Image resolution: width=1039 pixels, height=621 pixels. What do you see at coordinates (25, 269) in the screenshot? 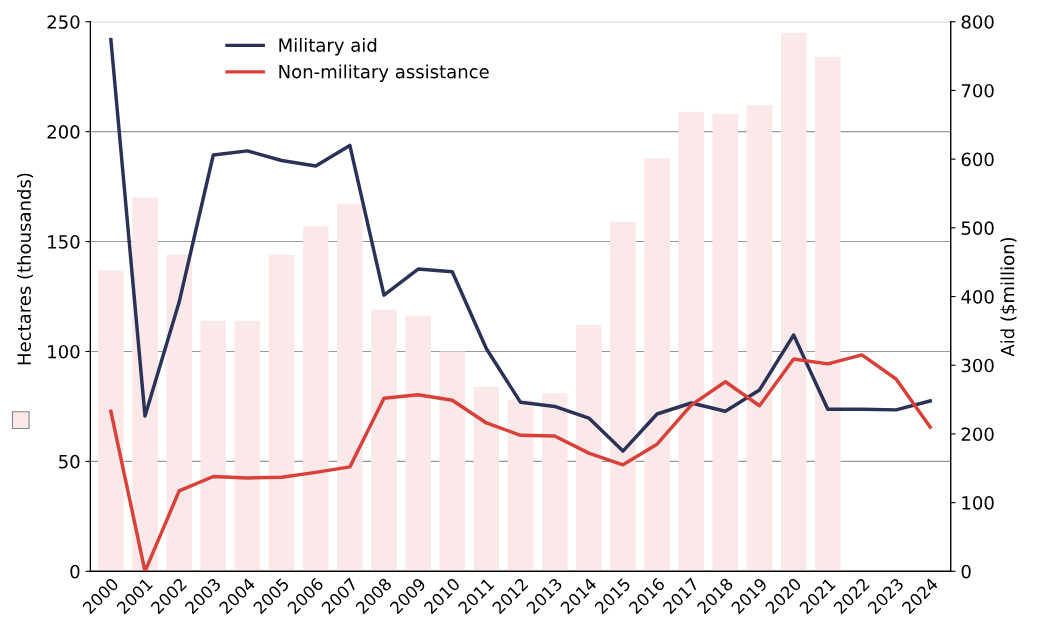
I see `y-axis-title: Hectares (thousands)` at bounding box center [25, 269].